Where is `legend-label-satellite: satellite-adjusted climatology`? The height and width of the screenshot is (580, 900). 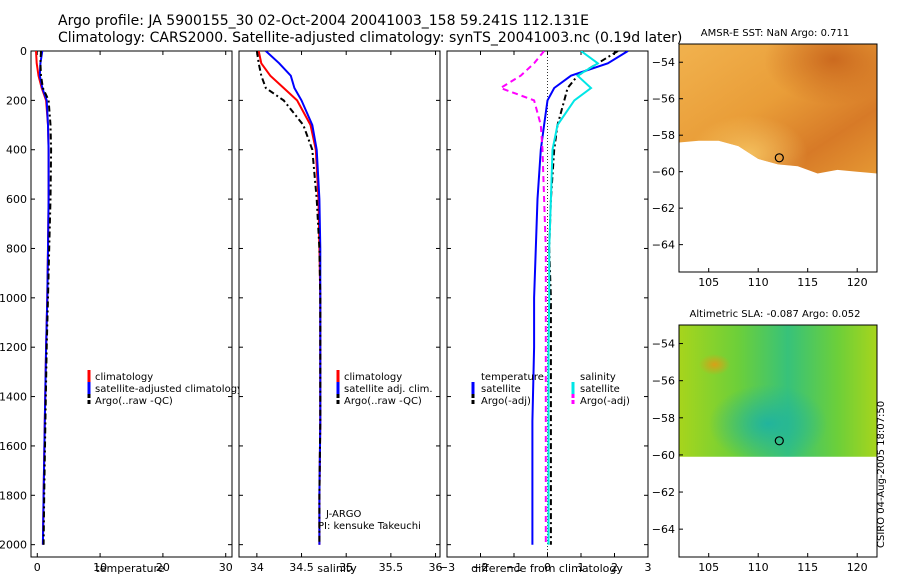 legend-label-satellite: satellite-adjusted climatology is located at coordinates (169, 389).